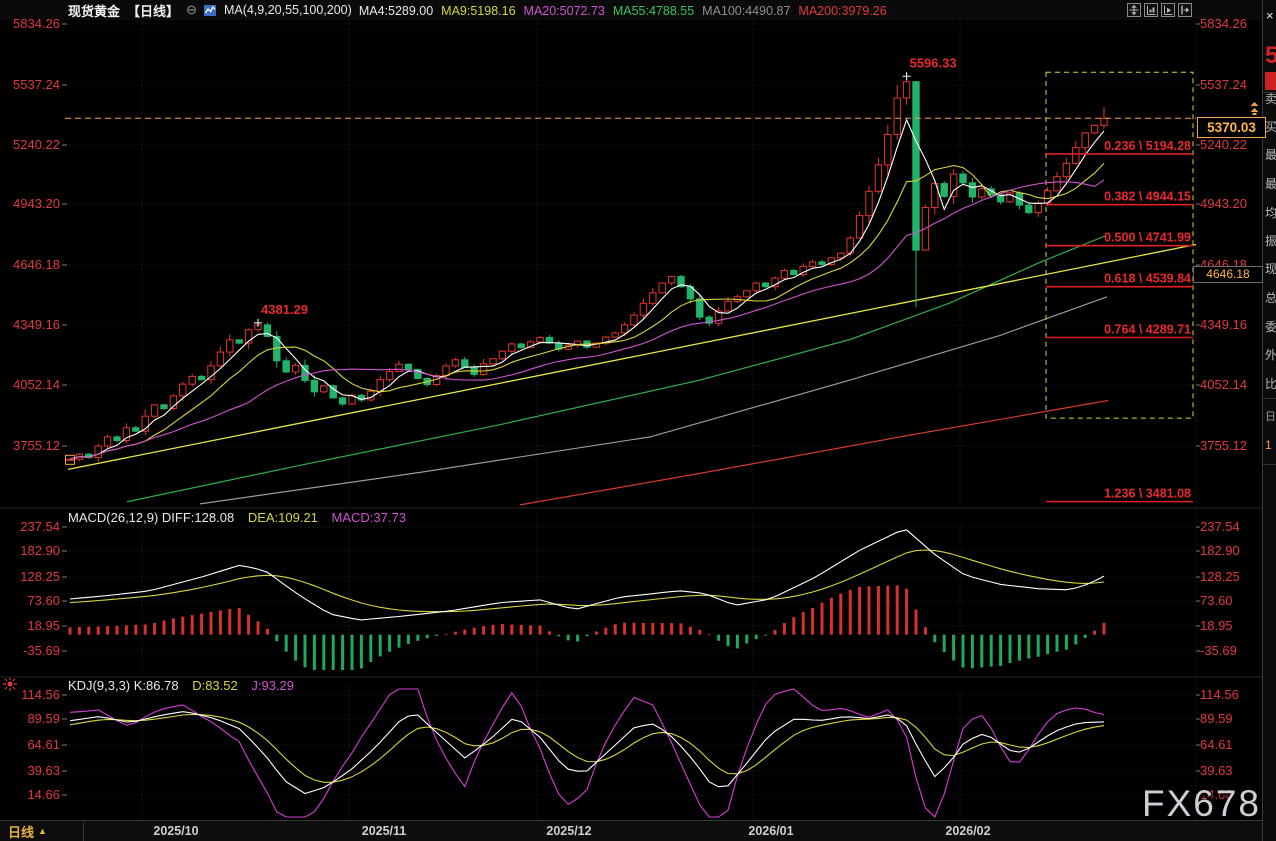 The image size is (1276, 841). What do you see at coordinates (906, 76) in the screenshot?
I see `high-cross-marker` at bounding box center [906, 76].